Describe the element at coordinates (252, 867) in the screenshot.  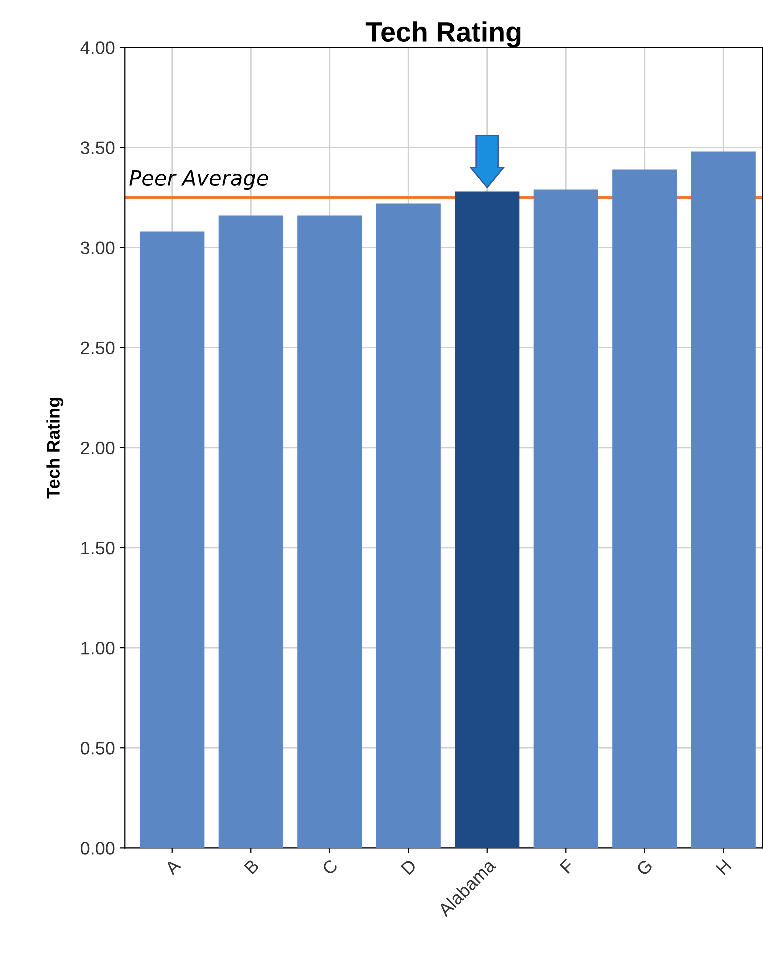
I see `x-tick-label: B` at that location.